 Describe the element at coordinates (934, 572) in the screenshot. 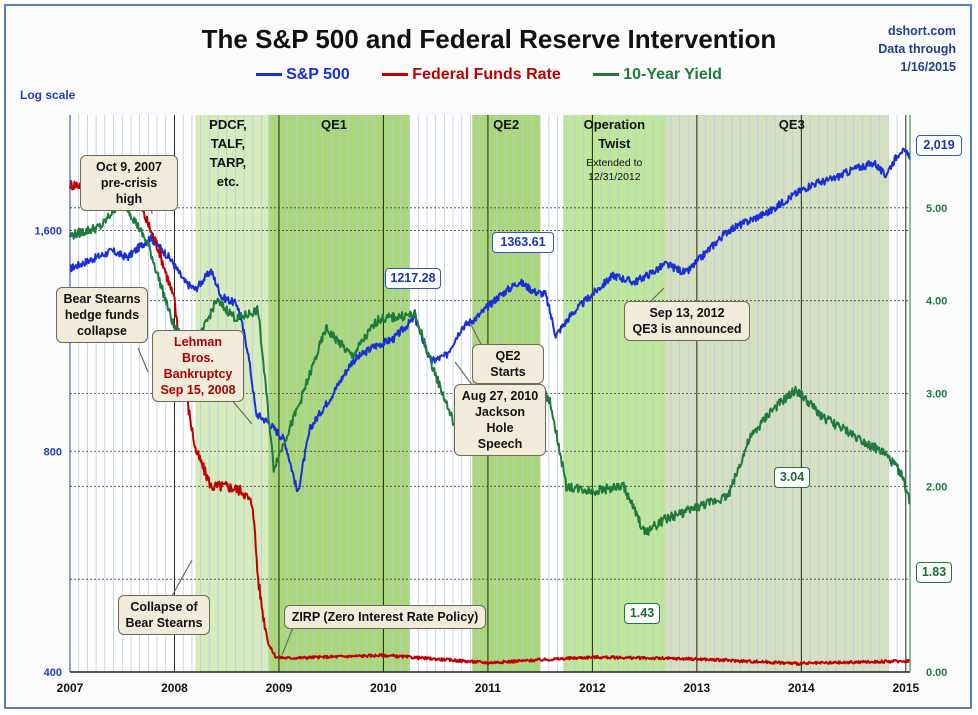

I see `value-label-yield-last: 1.83` at that location.